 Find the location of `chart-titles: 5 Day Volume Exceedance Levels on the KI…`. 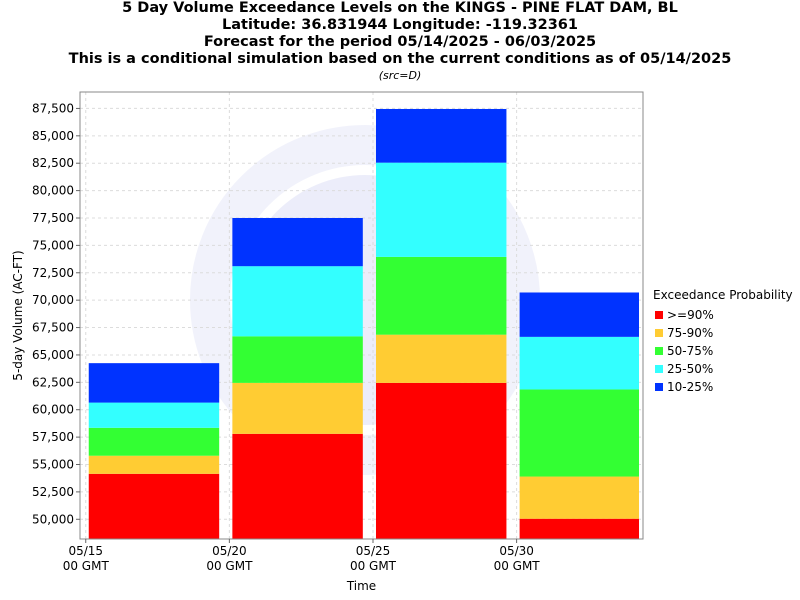

chart-titles: 5 Day Volume Exceedance Levels on the KI… is located at coordinates (400, 41).